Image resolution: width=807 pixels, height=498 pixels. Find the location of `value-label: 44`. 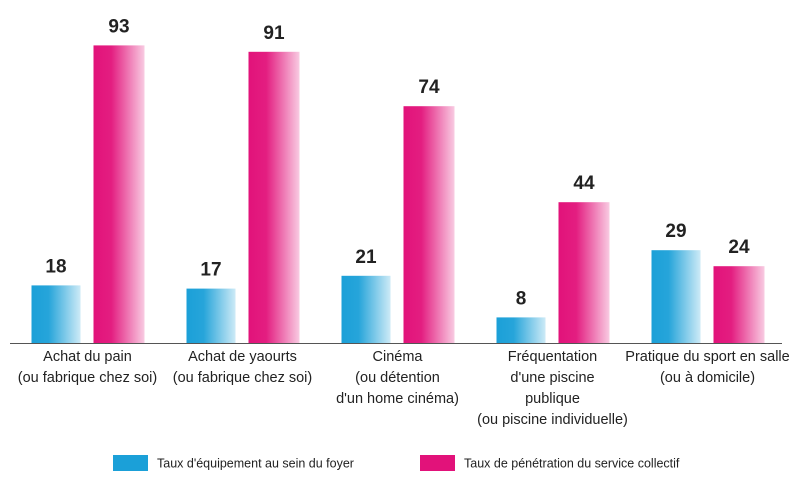

value-label: 44 is located at coordinates (584, 183).